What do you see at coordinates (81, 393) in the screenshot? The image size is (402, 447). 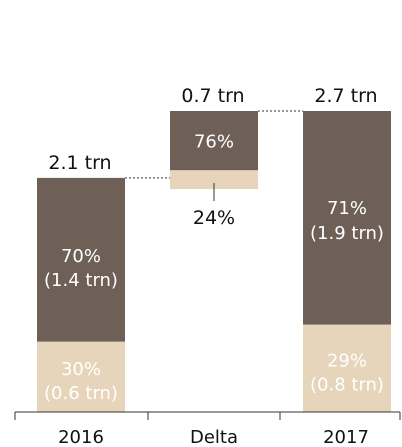 I see `segment-label-2016-light-value: (0.6 trn)` at bounding box center [81, 393].